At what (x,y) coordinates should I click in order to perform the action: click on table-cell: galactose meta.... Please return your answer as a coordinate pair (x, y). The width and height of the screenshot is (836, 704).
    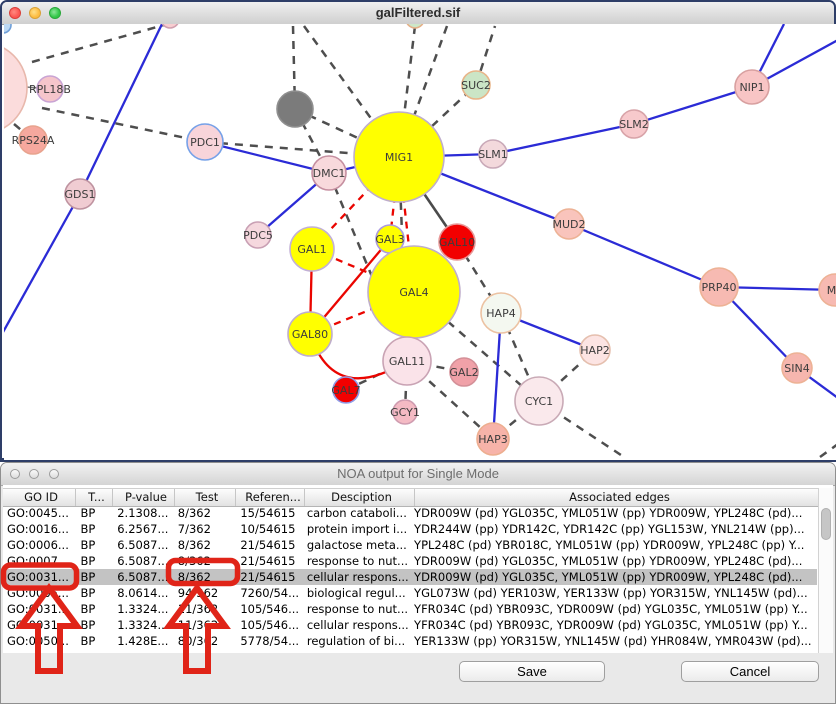
    Looking at the image, I should click on (356, 545).